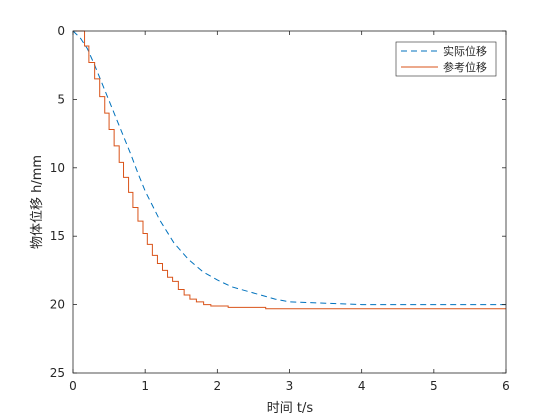 The width and height of the screenshot is (560, 420). Describe the element at coordinates (465, 51) in the screenshot. I see `legend-label-1: 实际位移` at that location.